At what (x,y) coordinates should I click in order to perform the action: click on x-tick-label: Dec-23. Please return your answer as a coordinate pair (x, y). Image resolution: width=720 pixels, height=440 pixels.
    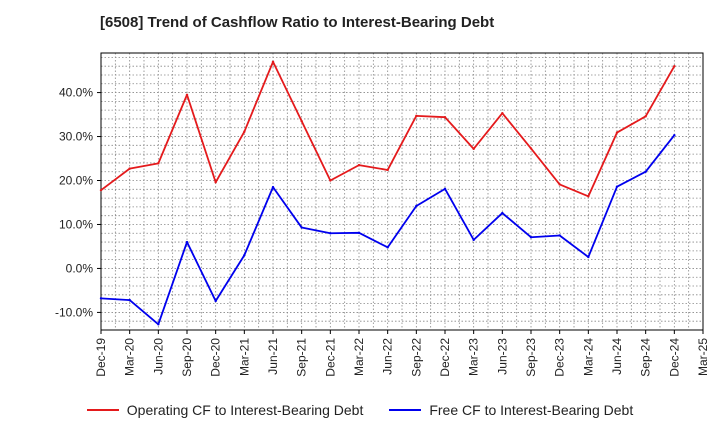
    Looking at the image, I should click on (560, 357).